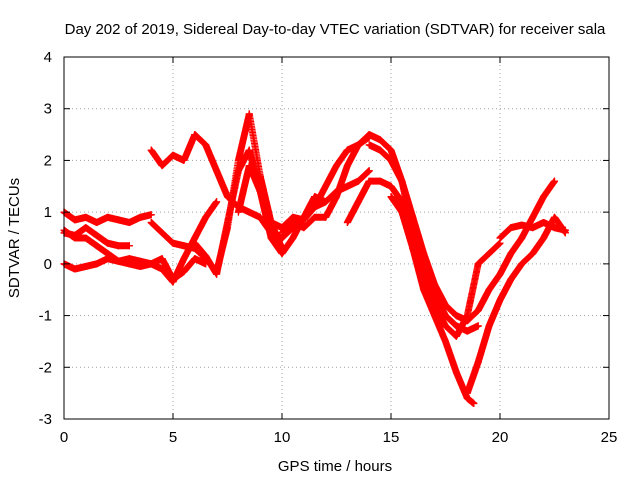 The height and width of the screenshot is (485, 640). What do you see at coordinates (45, 367) in the screenshot?
I see `y-tick-label: -2` at bounding box center [45, 367].